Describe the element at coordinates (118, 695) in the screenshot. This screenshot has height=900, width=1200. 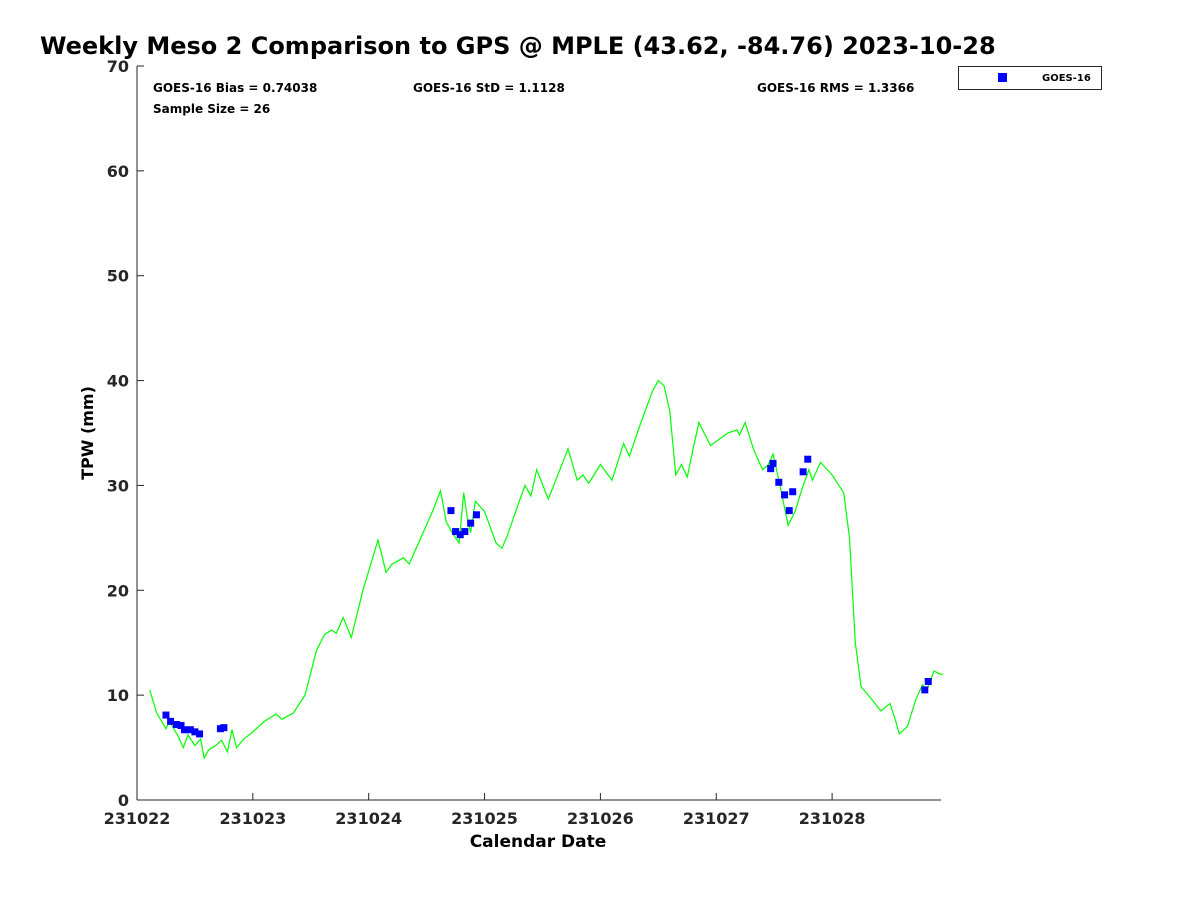
I see `y-tick-label: 10` at that location.